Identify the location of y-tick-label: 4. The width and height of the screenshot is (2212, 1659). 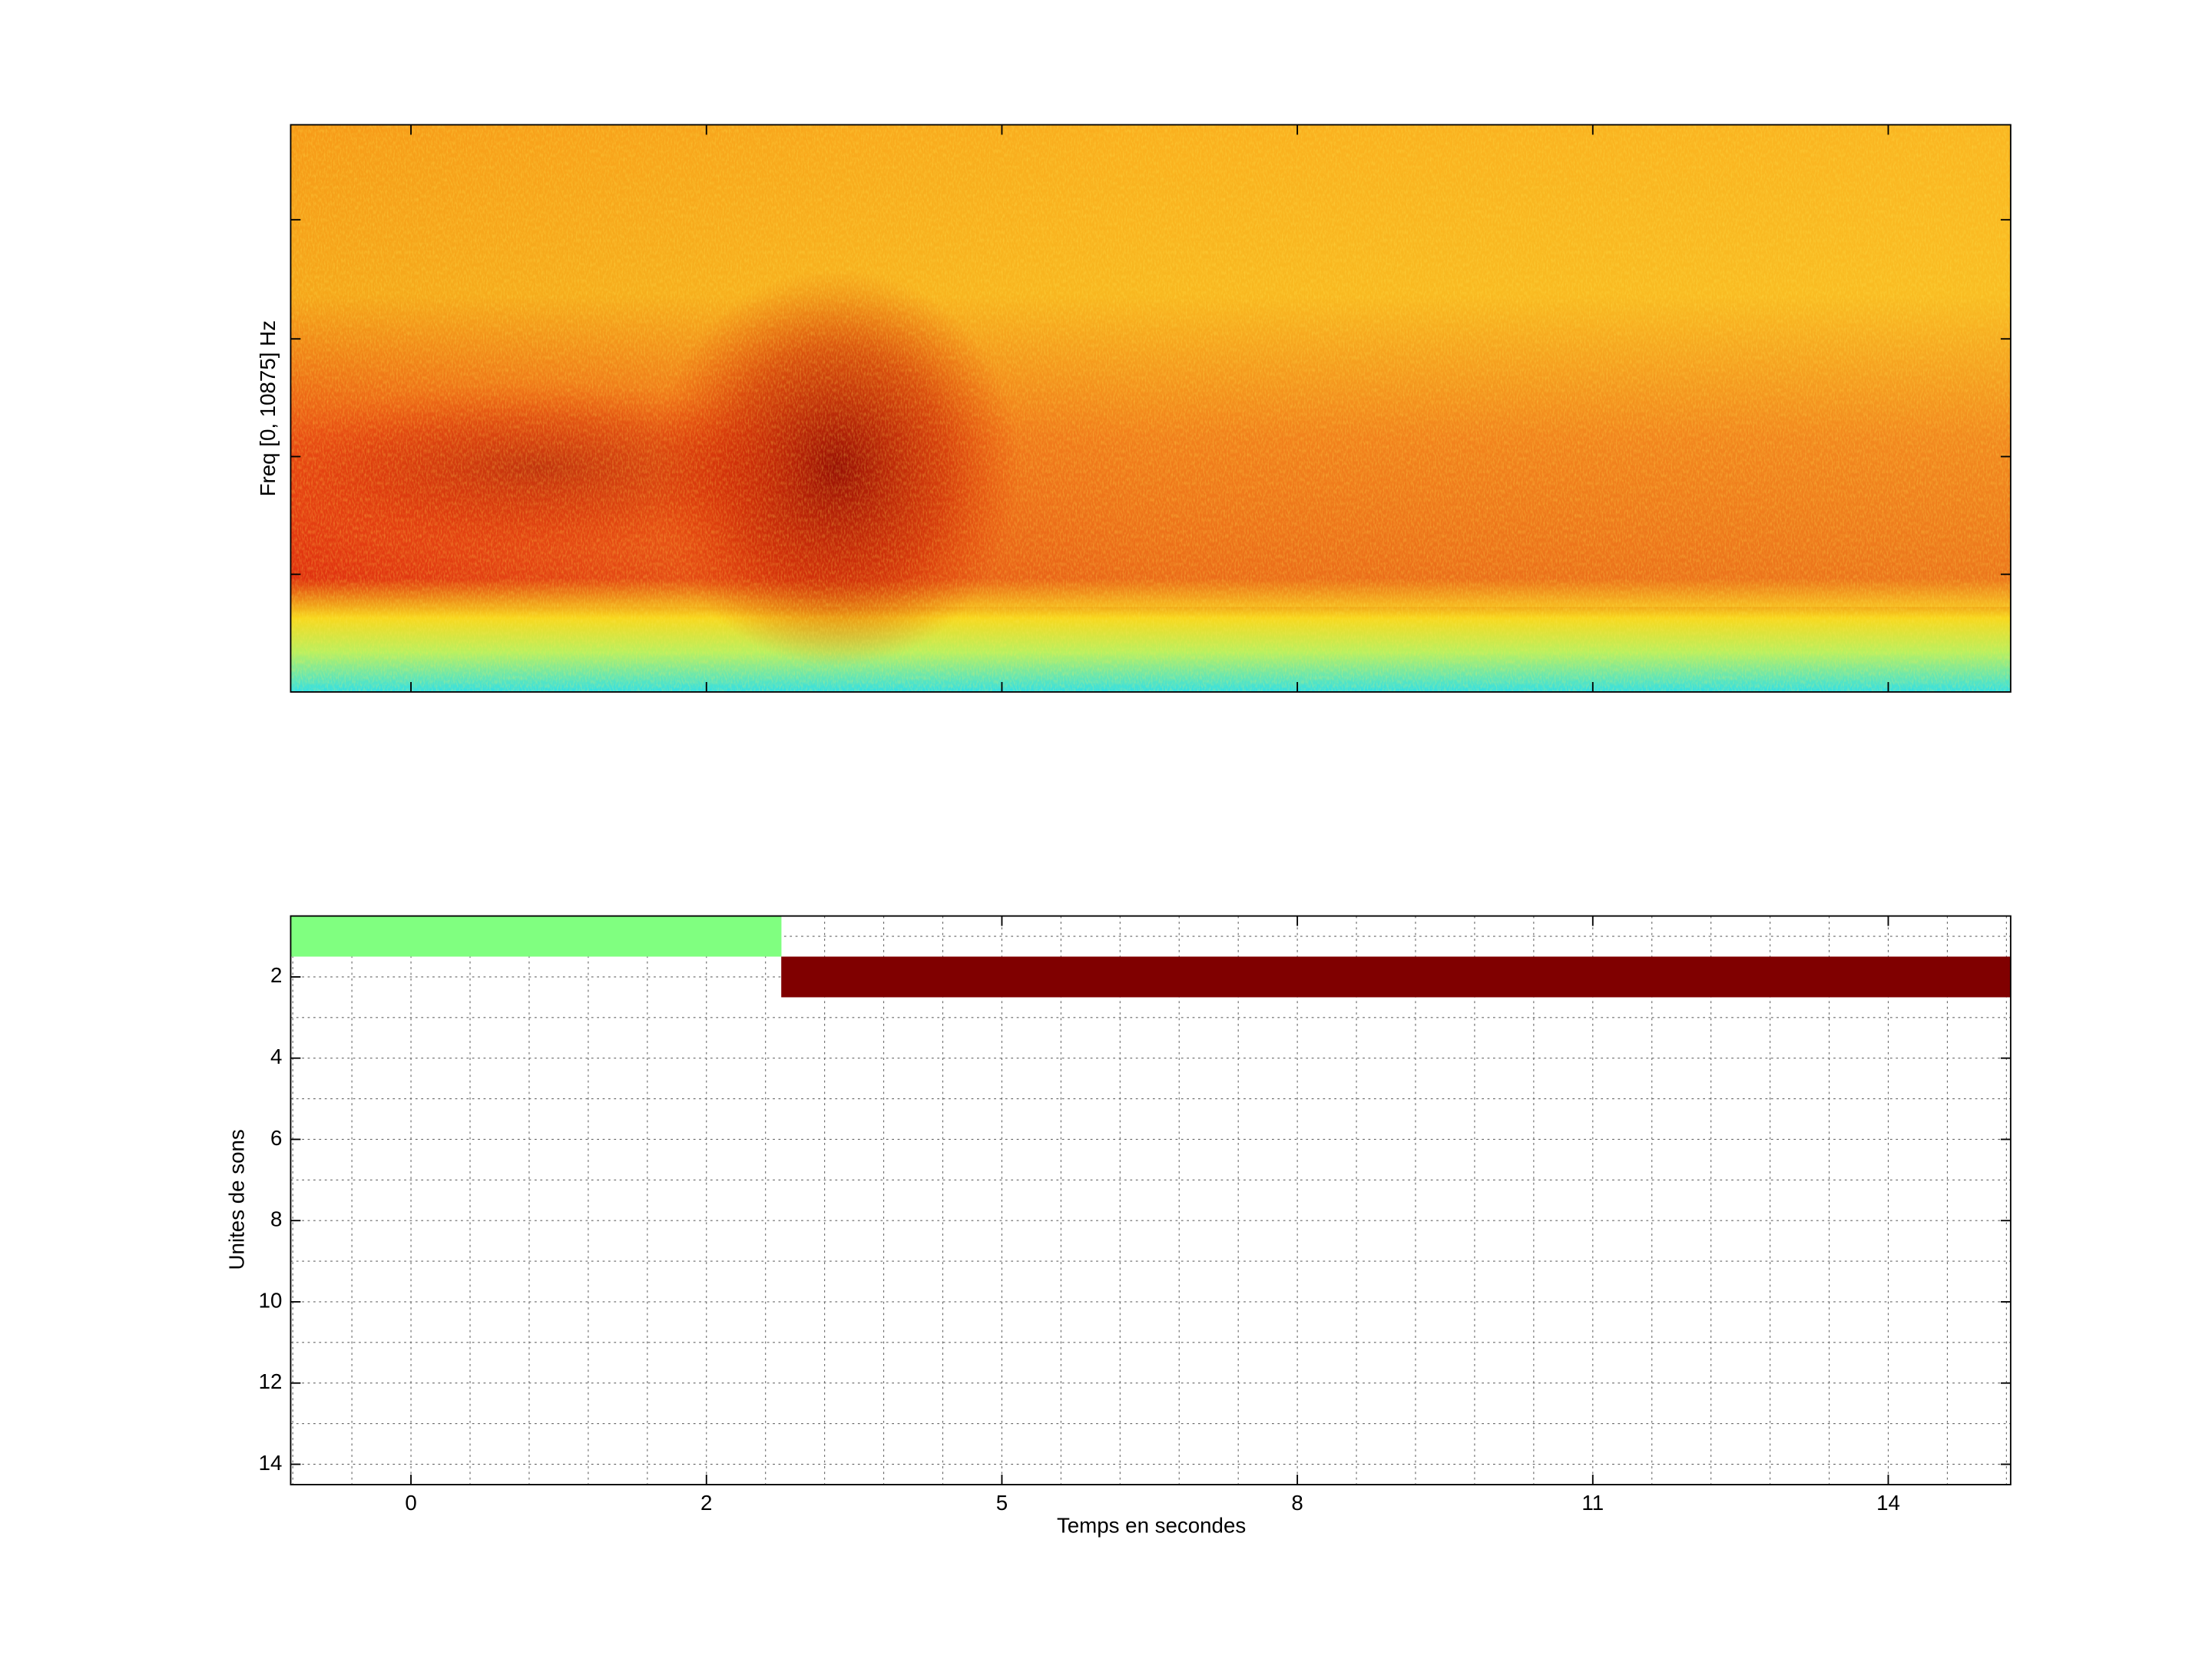
(276, 1057).